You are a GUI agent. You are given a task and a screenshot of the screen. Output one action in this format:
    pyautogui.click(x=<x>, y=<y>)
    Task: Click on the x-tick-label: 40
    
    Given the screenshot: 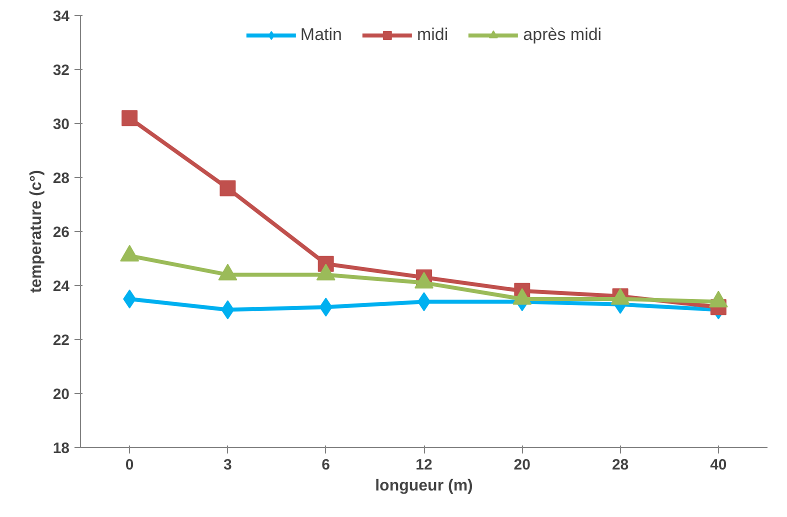 What is the action you would take?
    pyautogui.click(x=718, y=465)
    